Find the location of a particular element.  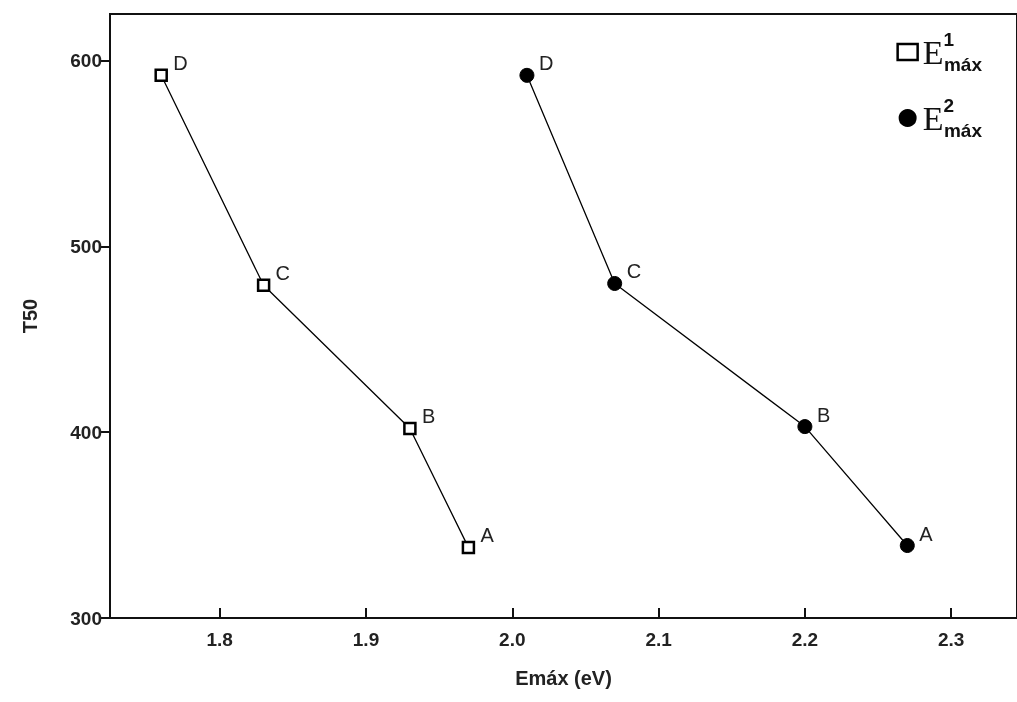

x-tick-label: 1.9 is located at coordinates (366, 639).